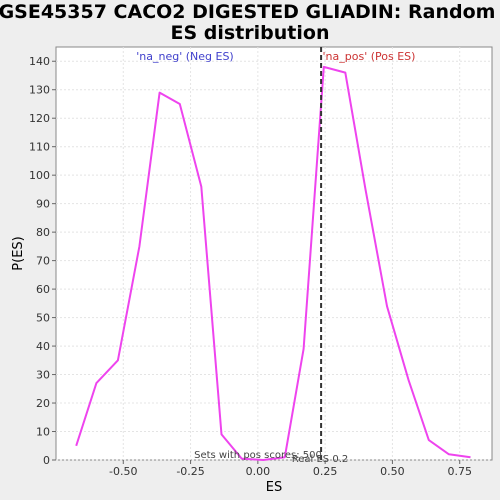 This screenshot has height=500, width=500. I want to click on x-tick-label: 0.75, so click(459, 471).